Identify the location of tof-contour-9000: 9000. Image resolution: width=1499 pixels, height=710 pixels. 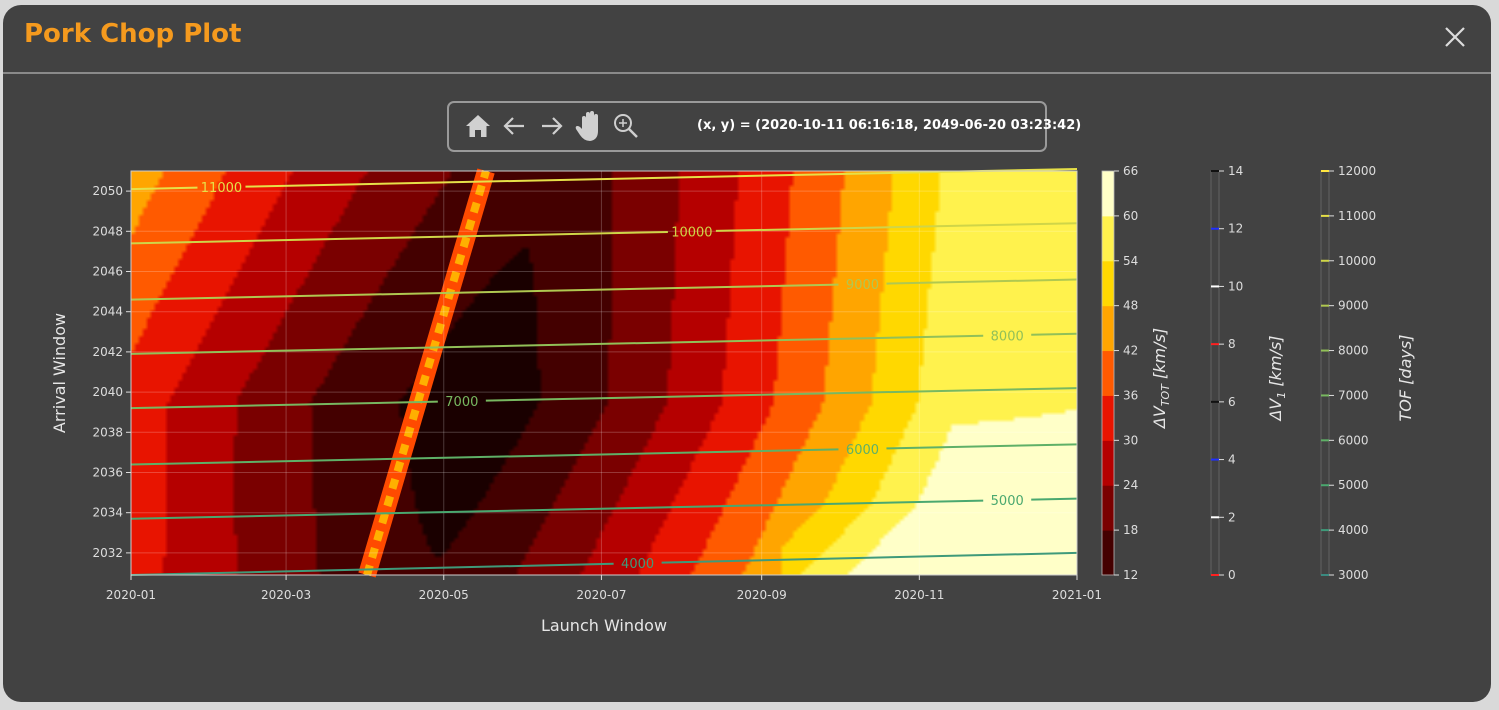
(604, 289).